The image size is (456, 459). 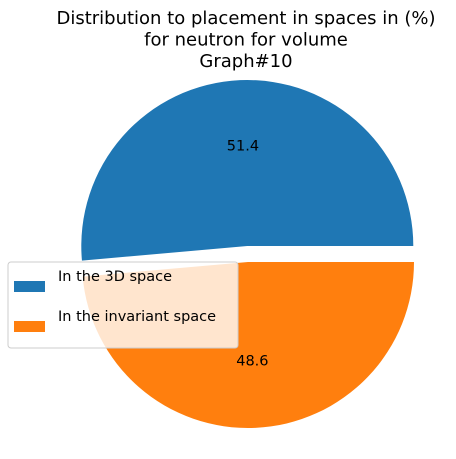 I want to click on legend-label-2: In the invariant space, so click(x=137, y=317).